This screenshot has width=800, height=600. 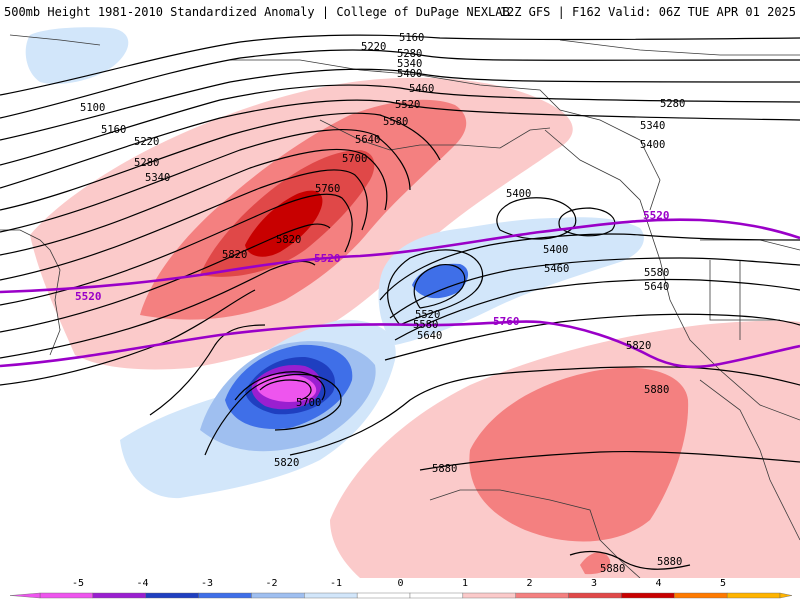 I want to click on colorbar-tick-label: -5, so click(x=78, y=583).